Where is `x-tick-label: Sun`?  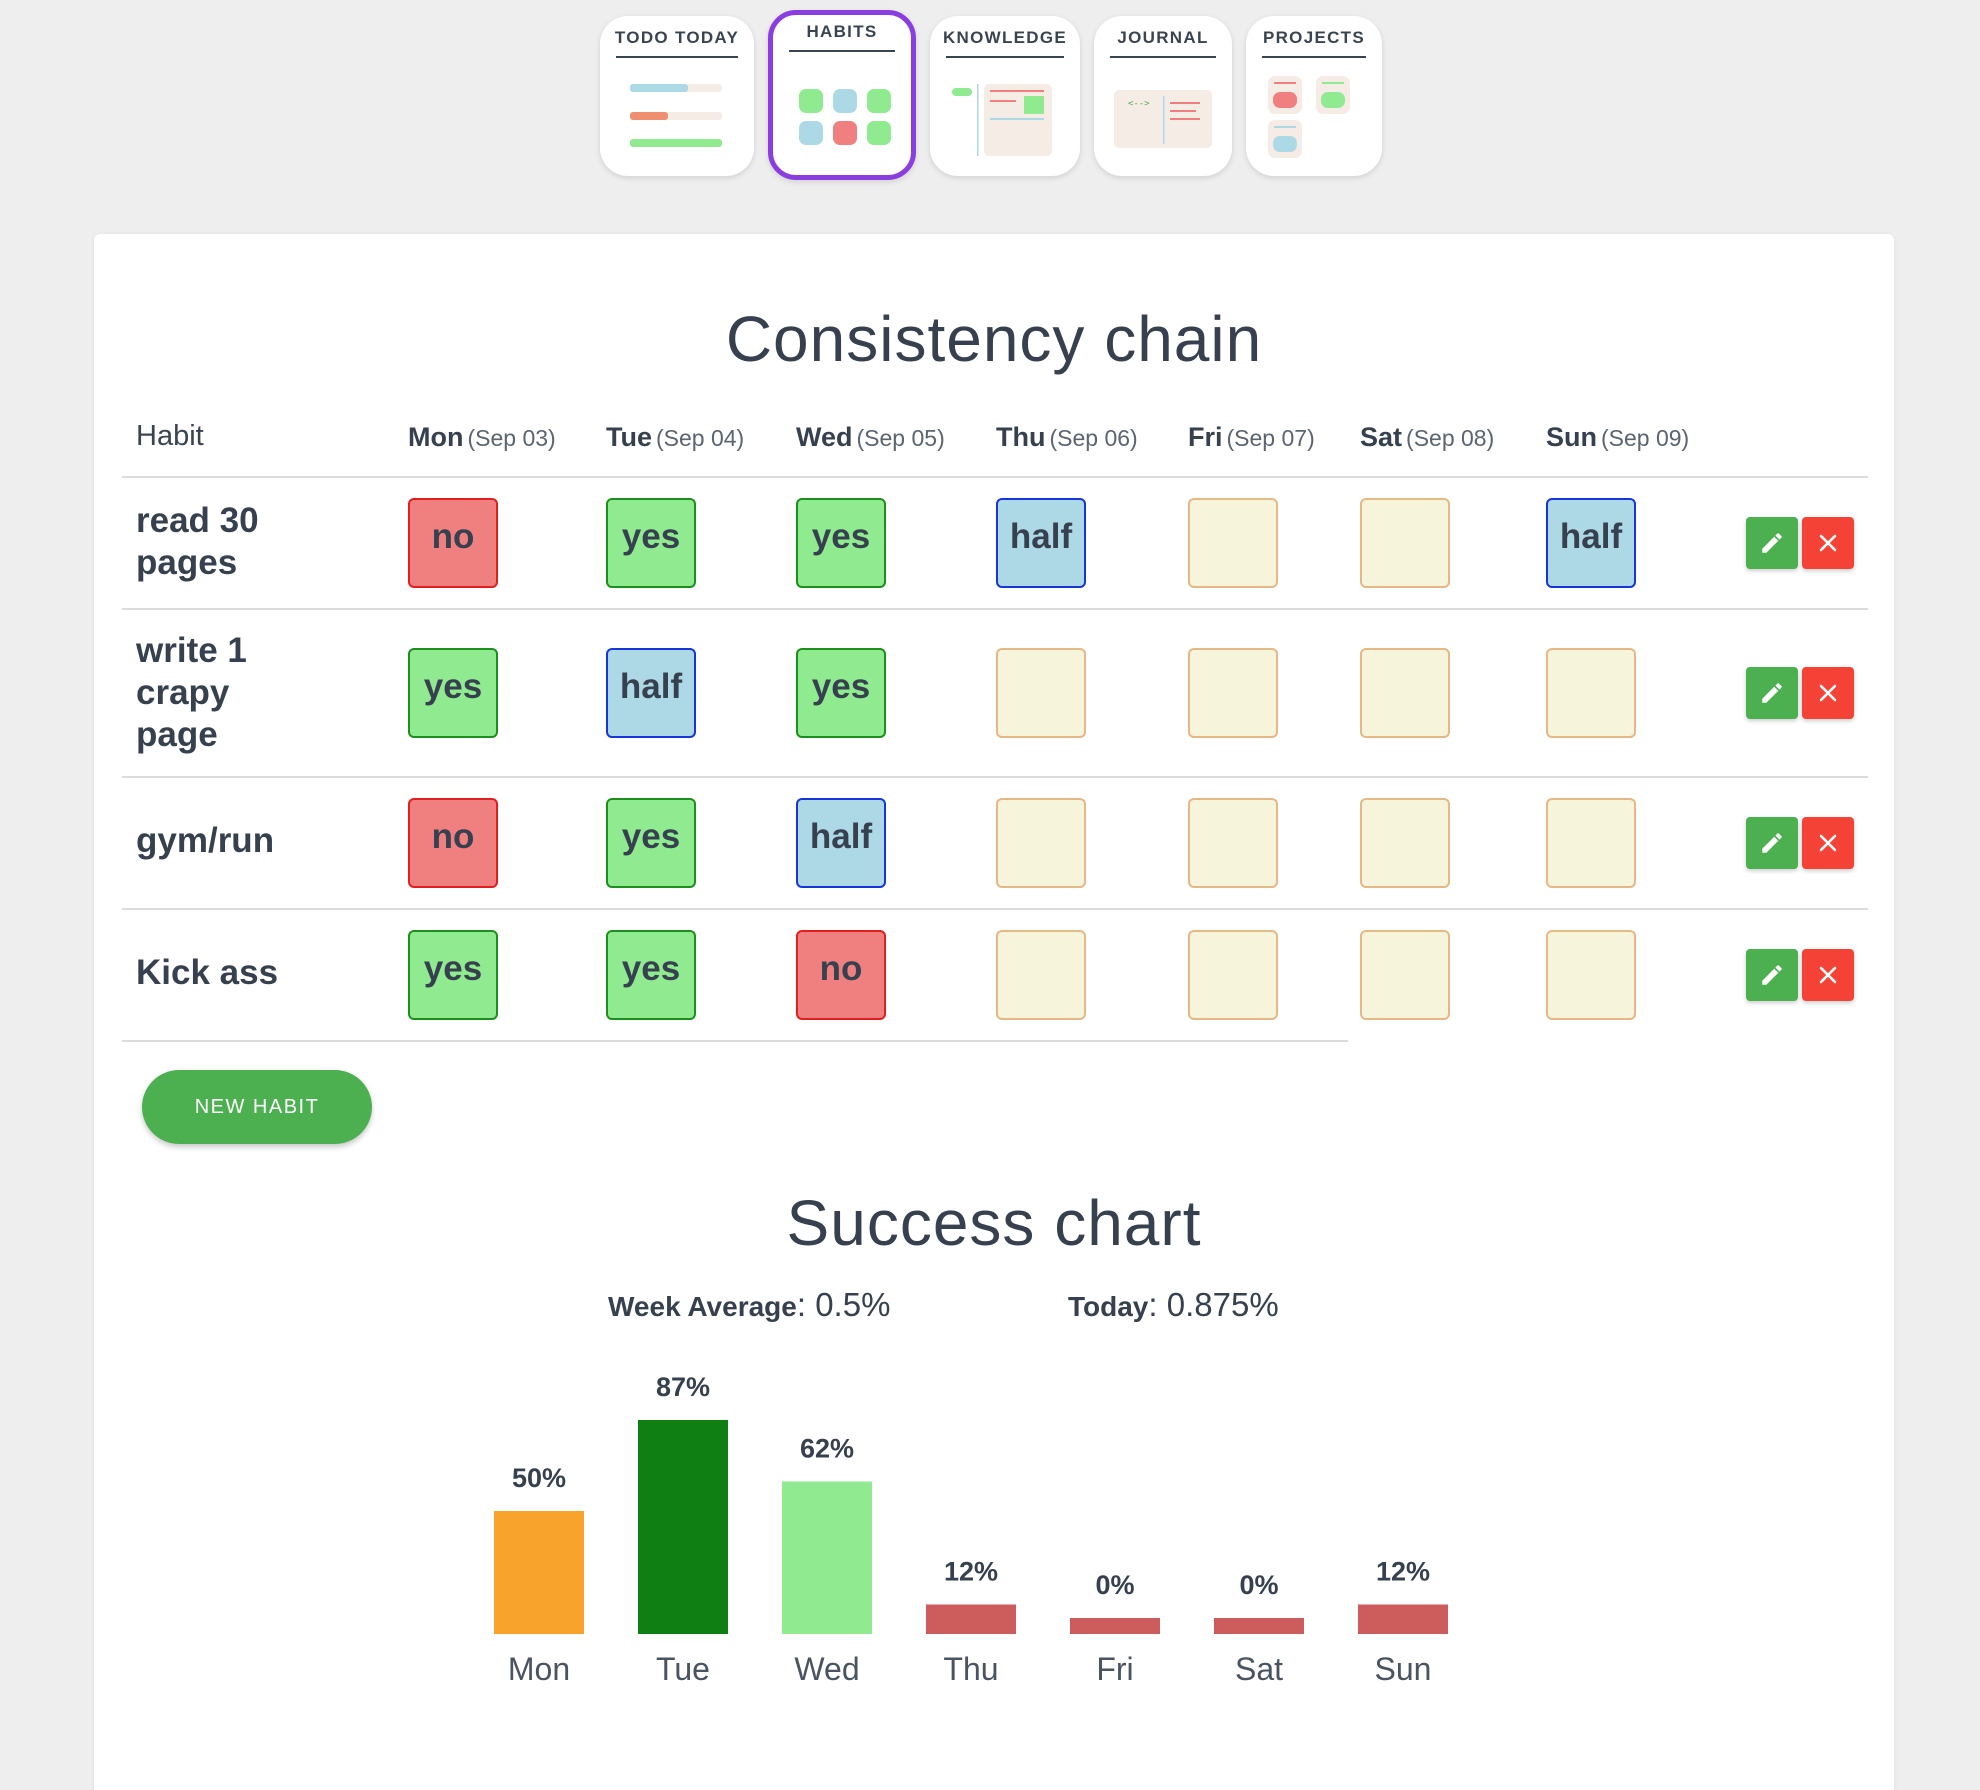
x-tick-label: Sun is located at coordinates (1403, 1669).